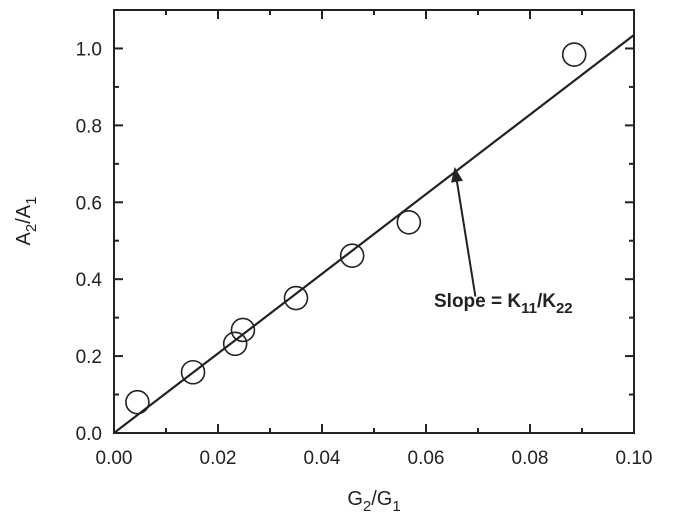 This screenshot has height=517, width=682. Describe the element at coordinates (24, 238) in the screenshot. I see `y-axis-title-main: A` at that location.